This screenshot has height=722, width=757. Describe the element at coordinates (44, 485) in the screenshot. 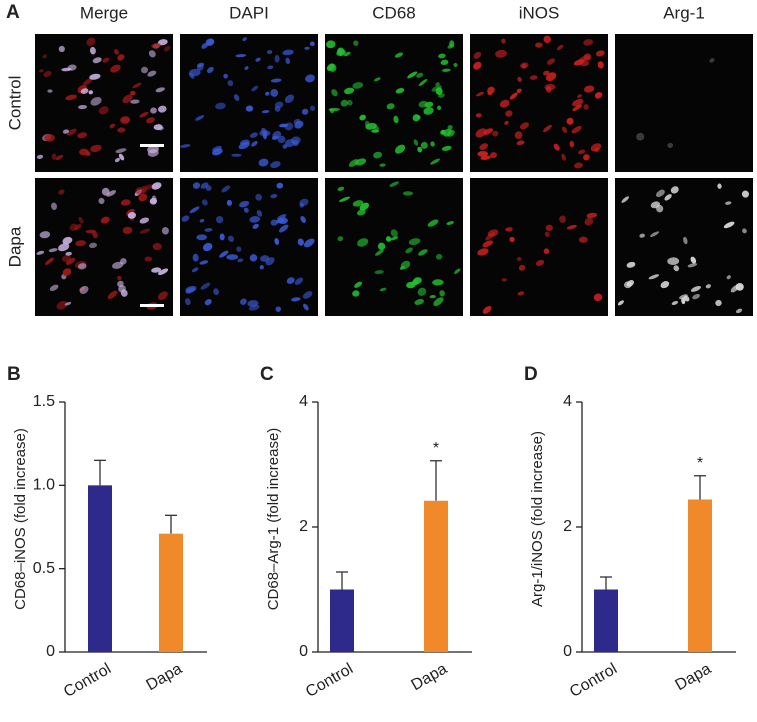

I see `y-tick-label: 1.0` at that location.